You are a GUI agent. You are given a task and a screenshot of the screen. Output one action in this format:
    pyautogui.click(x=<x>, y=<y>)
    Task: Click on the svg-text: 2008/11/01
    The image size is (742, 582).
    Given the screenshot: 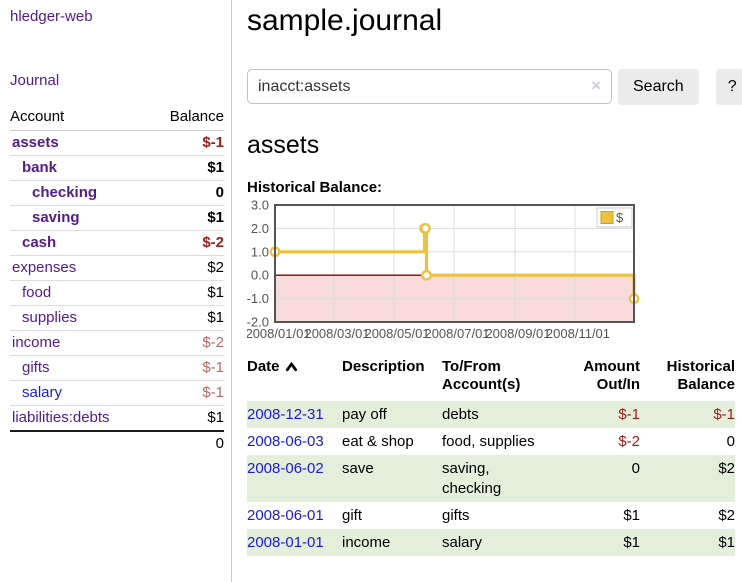 What is the action you would take?
    pyautogui.click(x=578, y=333)
    